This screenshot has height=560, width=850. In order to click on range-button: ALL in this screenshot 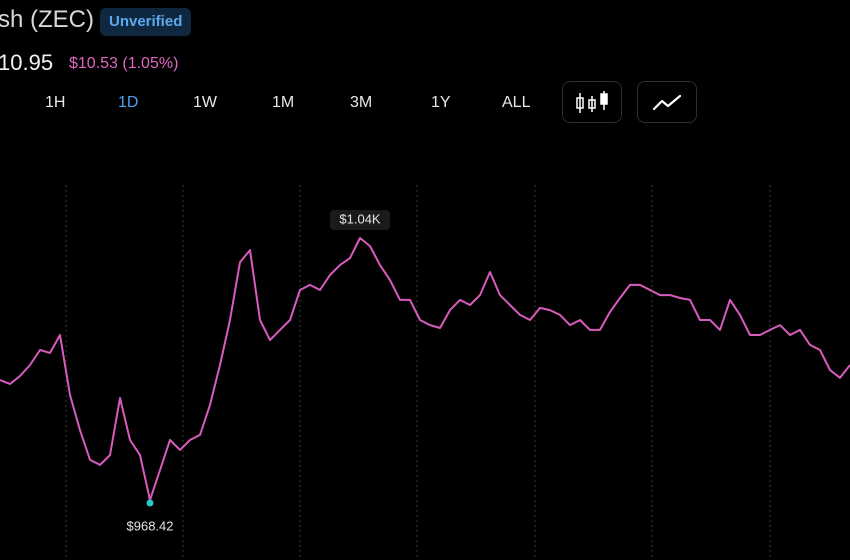, I will do `click(516, 102)`.